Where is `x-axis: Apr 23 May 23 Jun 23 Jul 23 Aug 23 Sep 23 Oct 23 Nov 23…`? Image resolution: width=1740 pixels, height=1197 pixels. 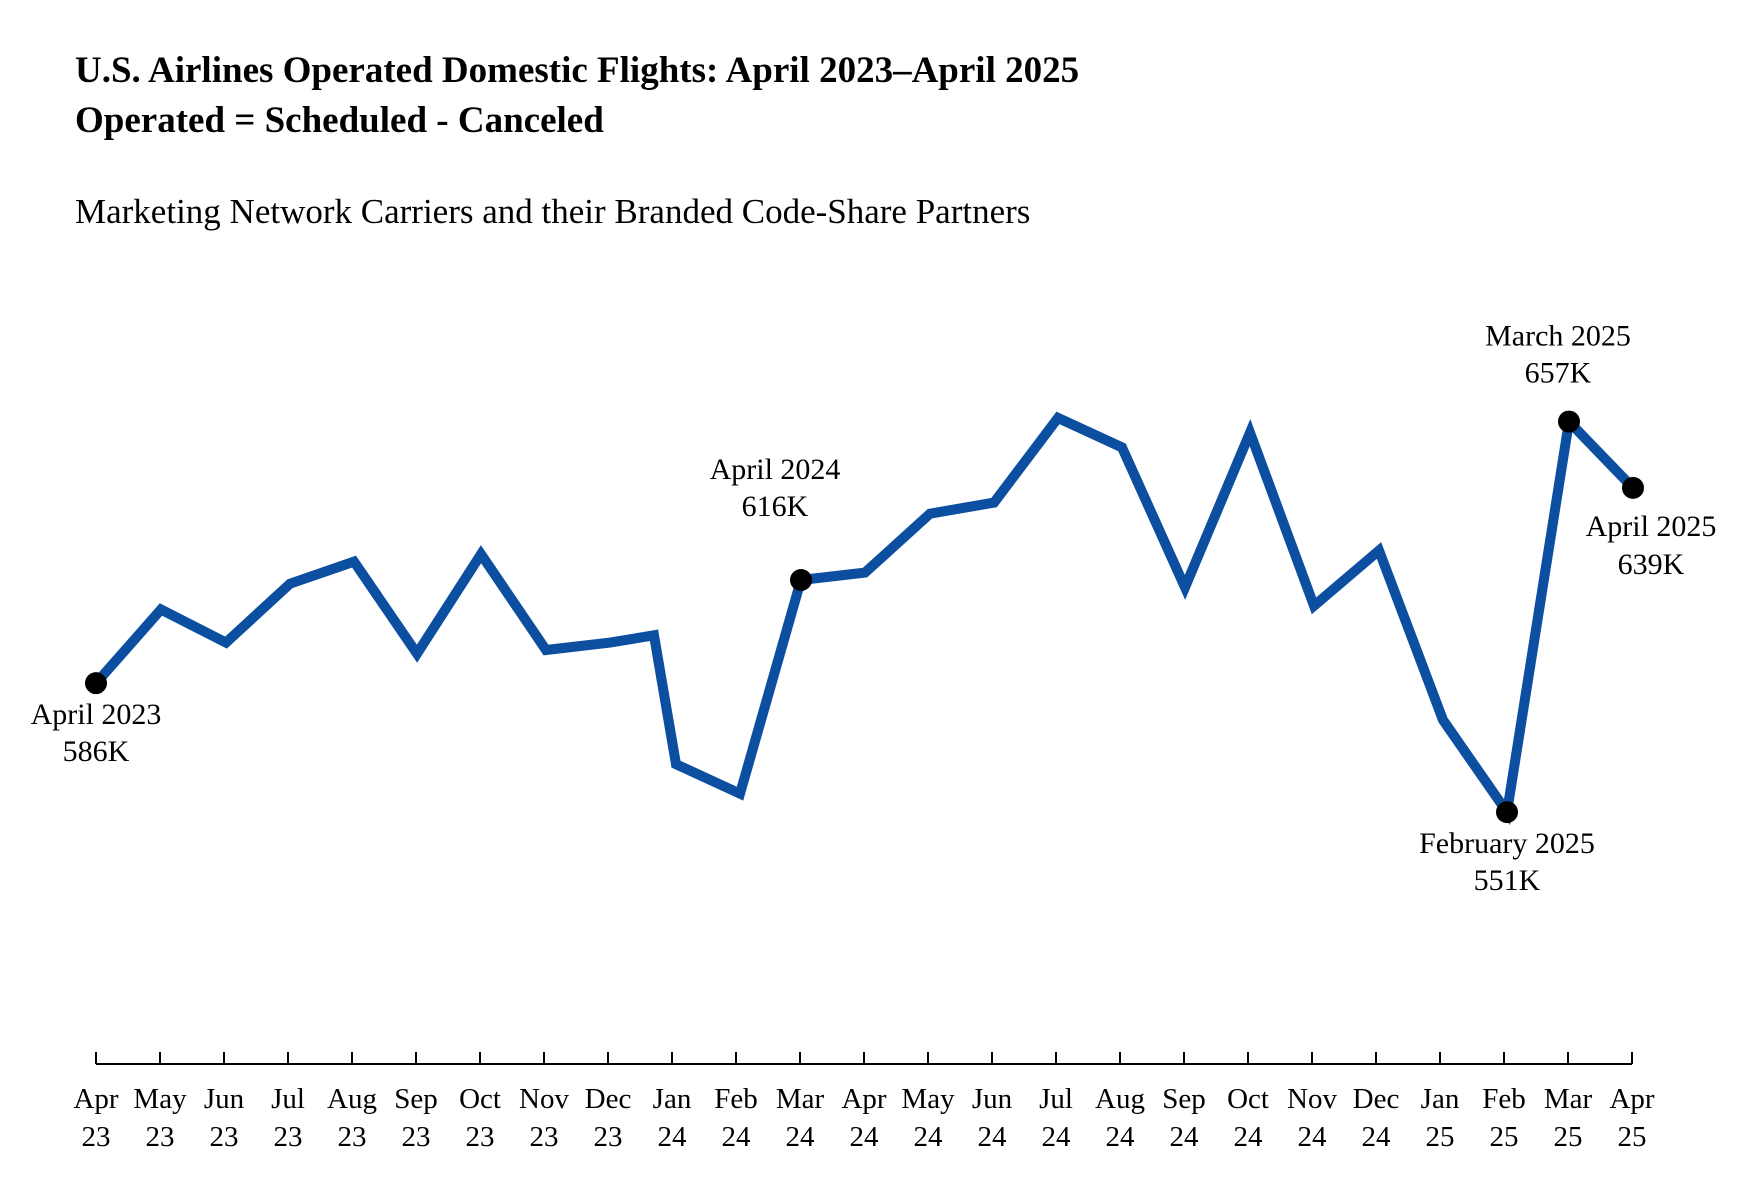
x-axis: Apr 23 May 23 Jun 23 Jul 23 Aug 23 Sep 23 Oct 23 Nov 23… is located at coordinates (864, 1102).